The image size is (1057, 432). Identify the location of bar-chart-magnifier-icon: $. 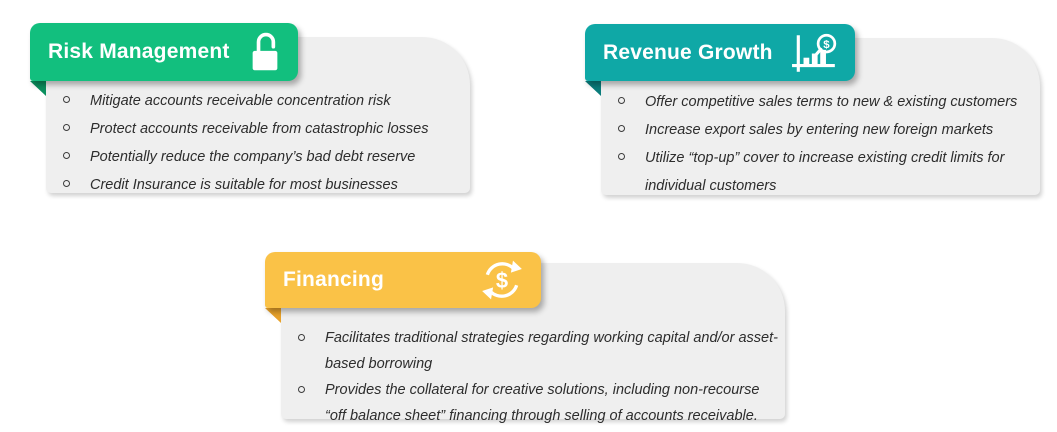
(815, 53).